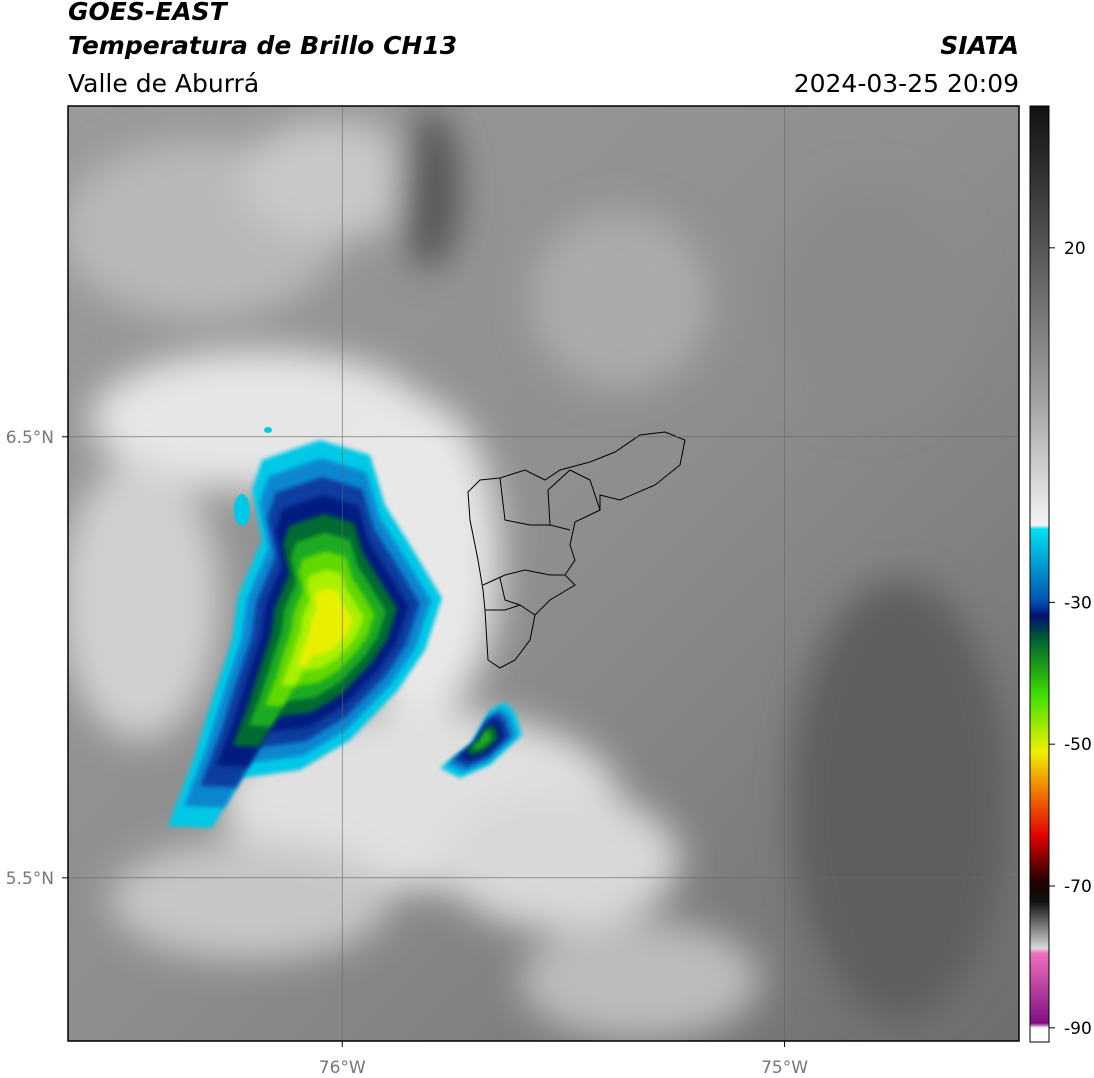 This screenshot has width=1094, height=1078. I want to click on colorbar-tick-label: -70, so click(1078, 887).